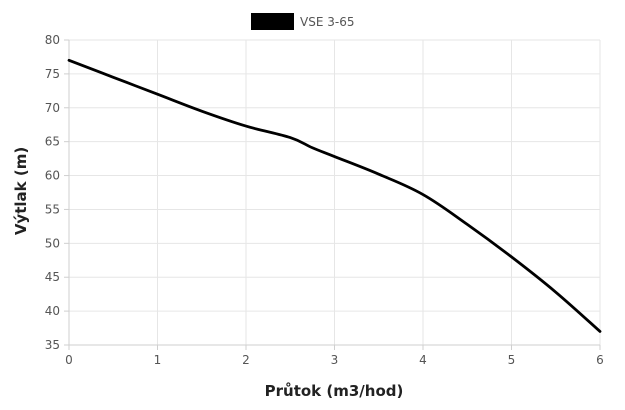 This screenshot has width=625, height=410. I want to click on y-tick-label: 45, so click(52, 277).